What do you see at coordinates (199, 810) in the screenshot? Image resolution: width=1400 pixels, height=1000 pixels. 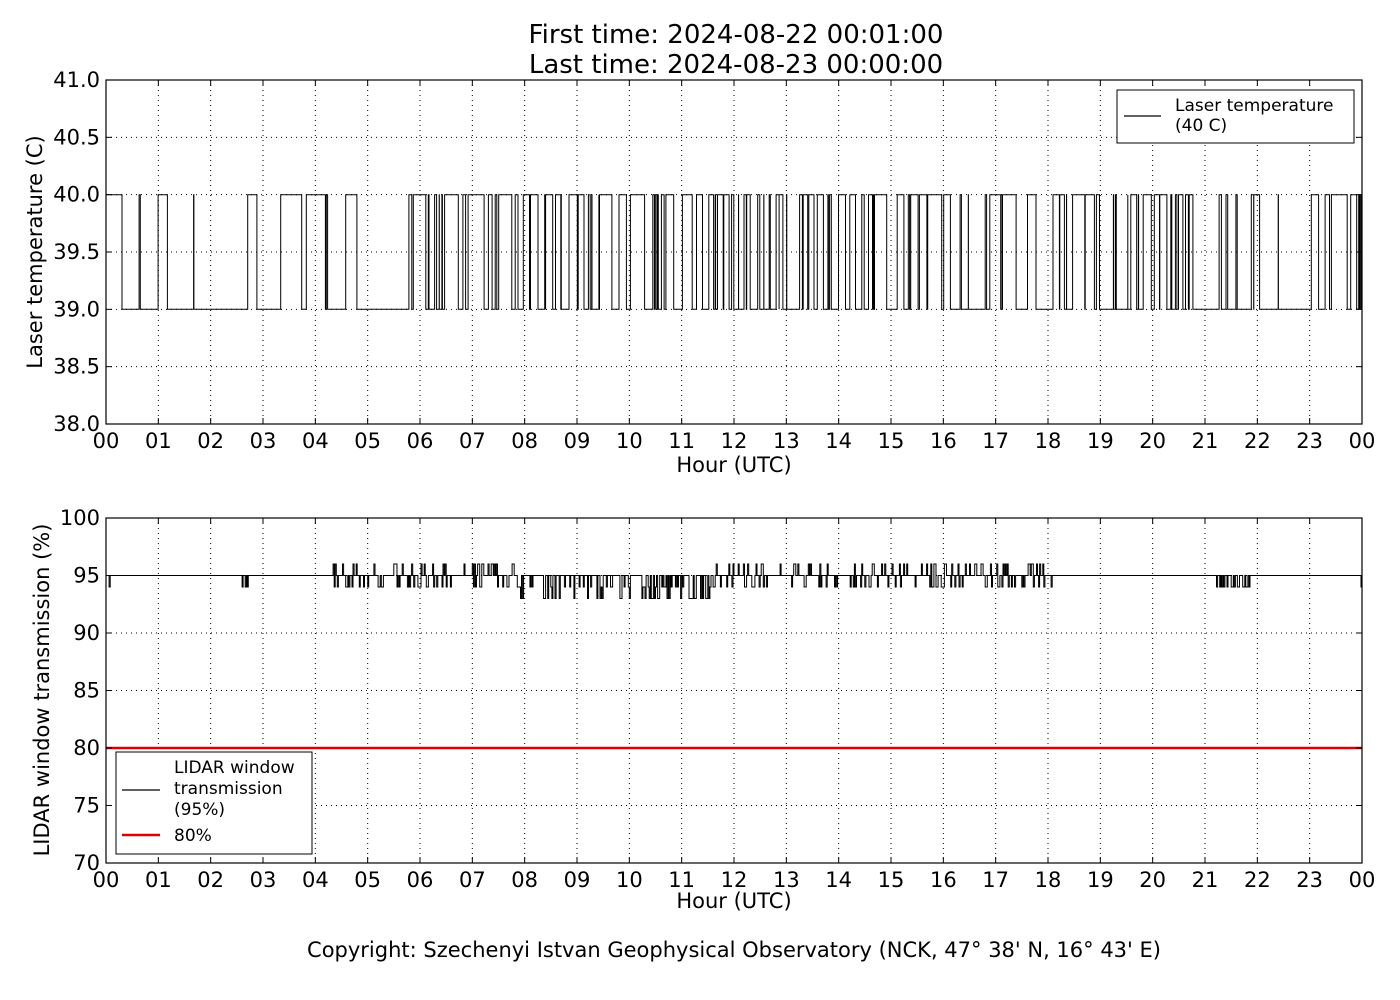 I see `legend-entry-transmission-line3: (95%)` at bounding box center [199, 810].